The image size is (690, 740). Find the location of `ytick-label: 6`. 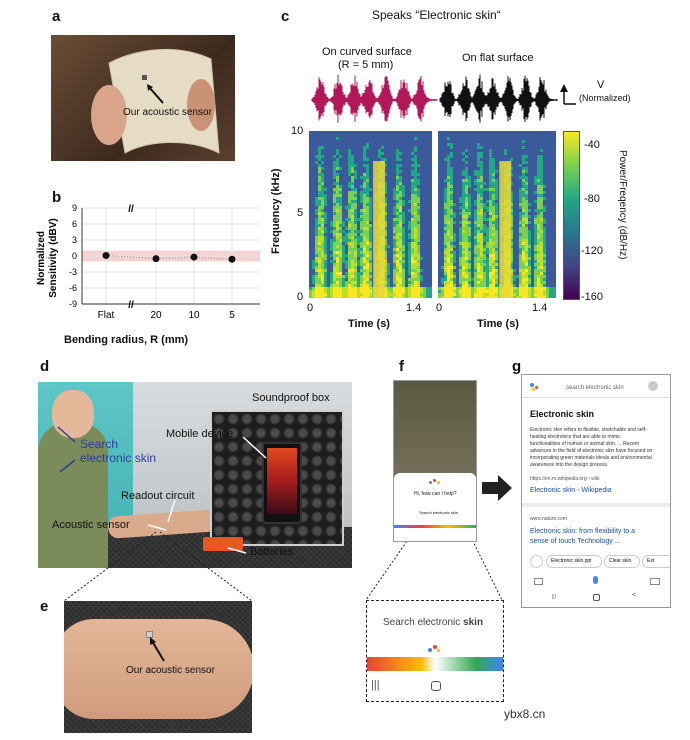

ytick-label: 6 is located at coordinates (74, 224).